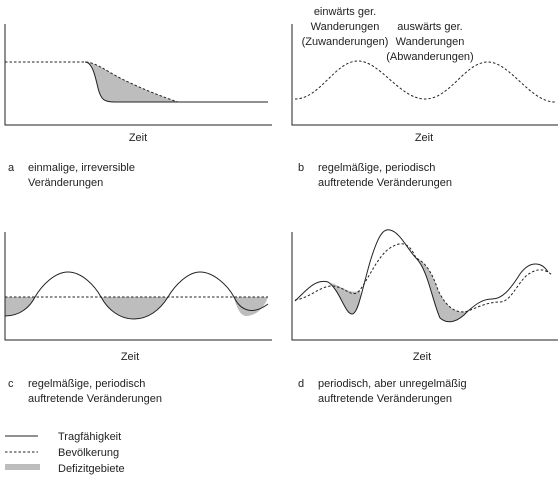 This screenshot has width=560, height=480. Describe the element at coordinates (88, 453) in the screenshot. I see `legend-population-label: Bevölkerung` at that location.